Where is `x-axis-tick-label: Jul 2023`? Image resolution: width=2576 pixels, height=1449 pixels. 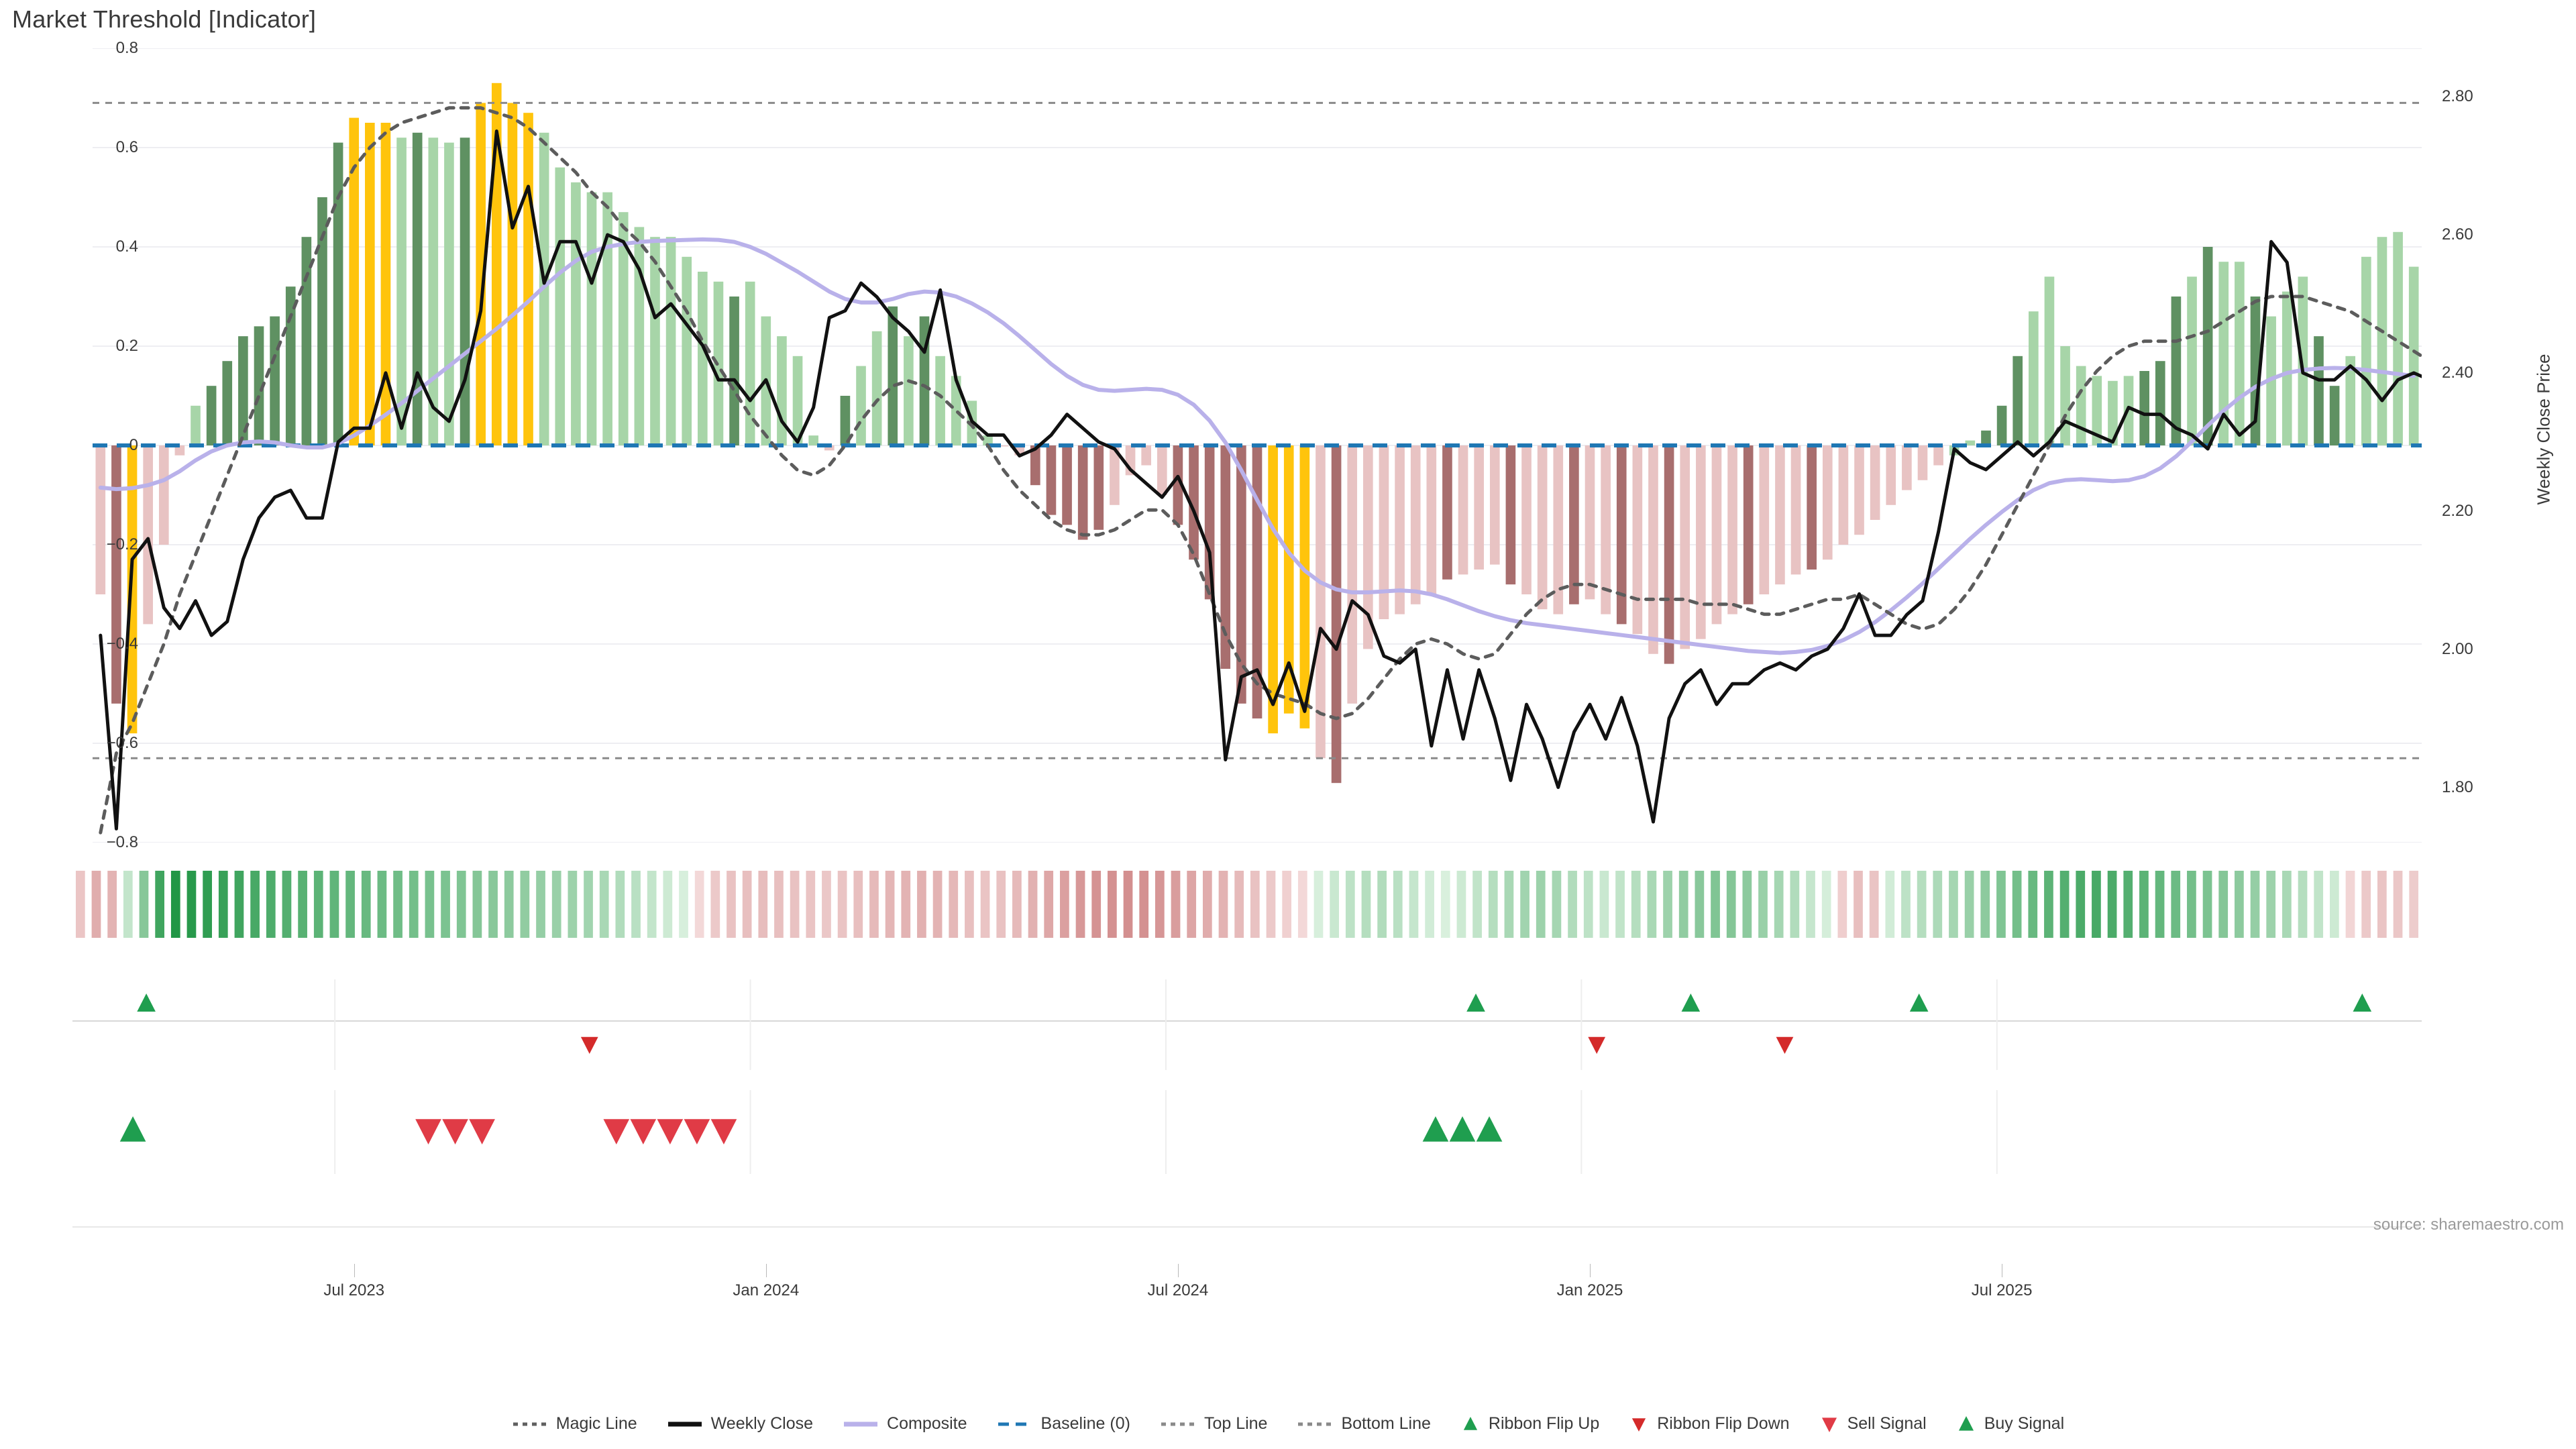 x-axis-tick-label: Jul 2023 is located at coordinates (354, 1290).